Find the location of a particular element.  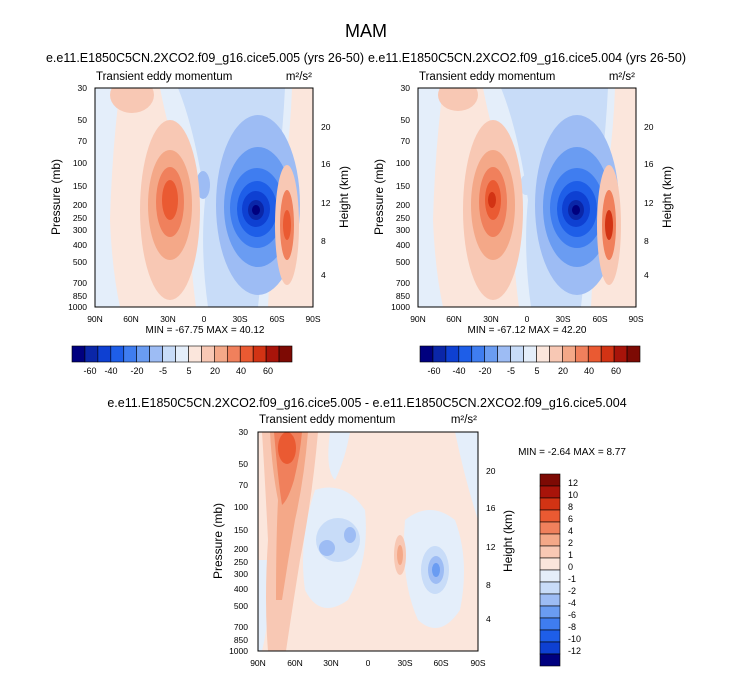

panel-diff-pos-core is located at coordinates (287, 448).